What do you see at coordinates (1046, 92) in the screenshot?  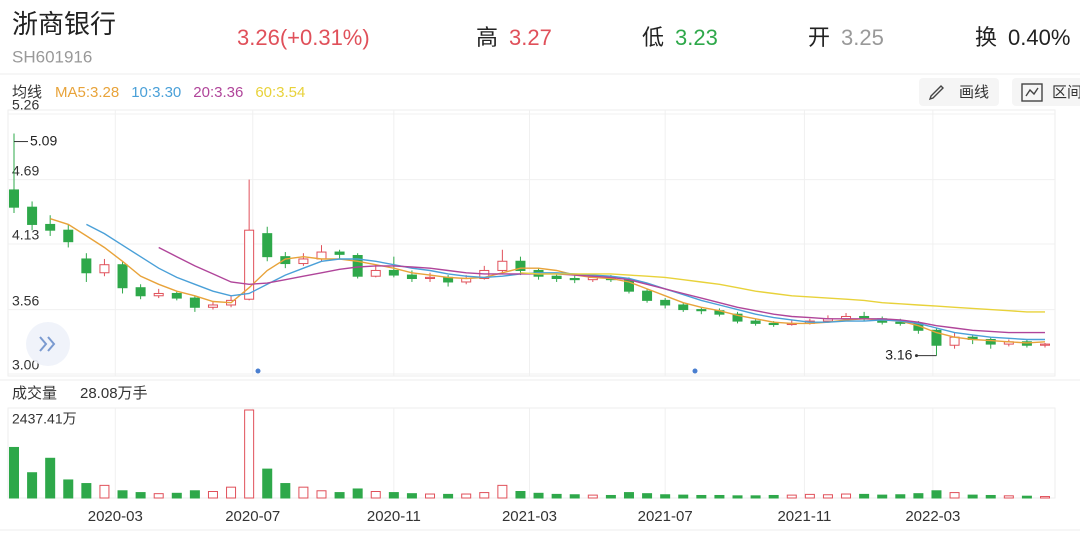 I see `range-button: 区间` at bounding box center [1046, 92].